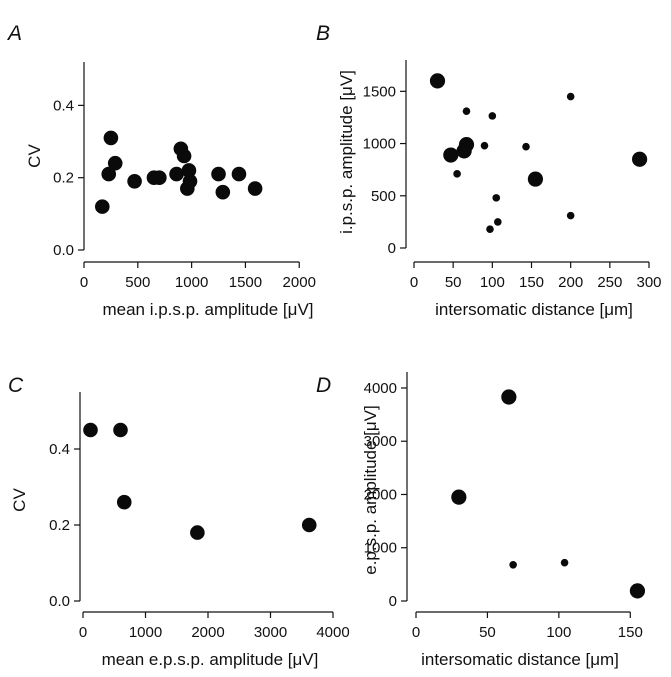  What do you see at coordinates (380, 441) in the screenshot?
I see `y-tick-label-d: 3000` at bounding box center [380, 441].